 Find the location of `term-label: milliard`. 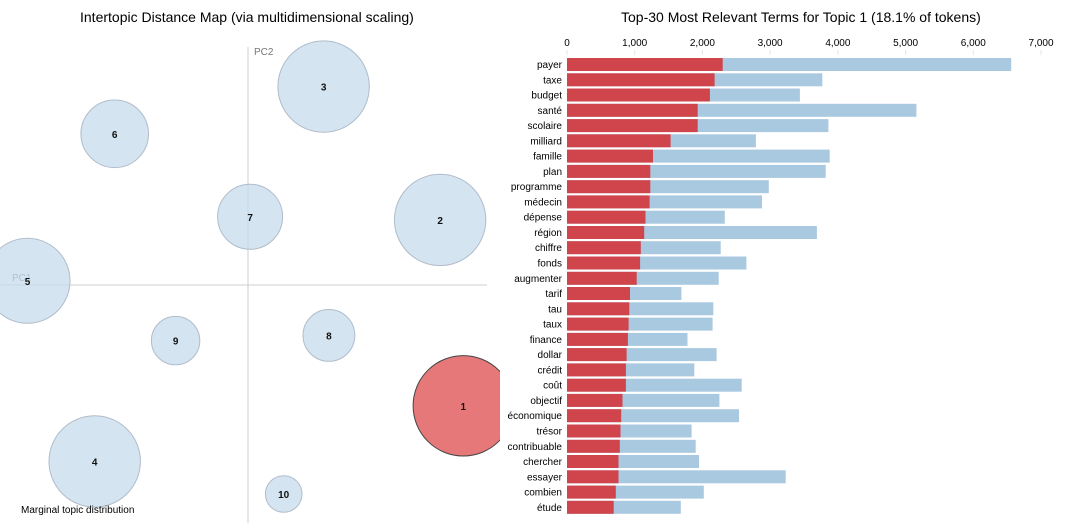

term-label: milliard is located at coordinates (546, 141).